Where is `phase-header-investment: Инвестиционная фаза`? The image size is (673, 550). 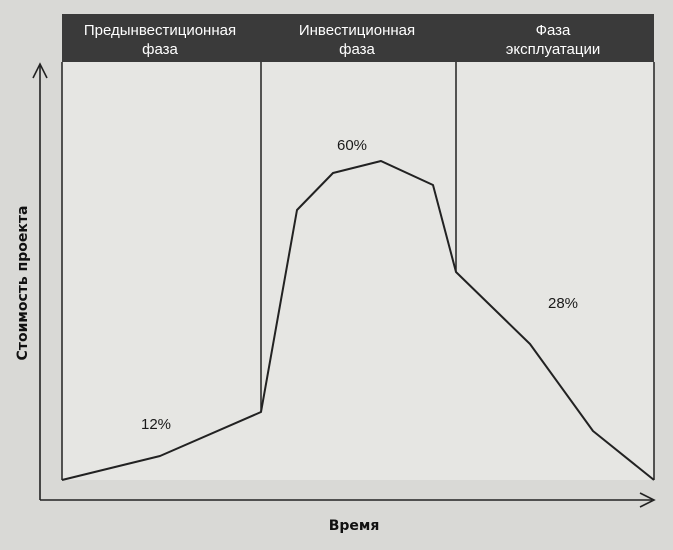 phase-header-investment: Инвестиционная фаза is located at coordinates (357, 40).